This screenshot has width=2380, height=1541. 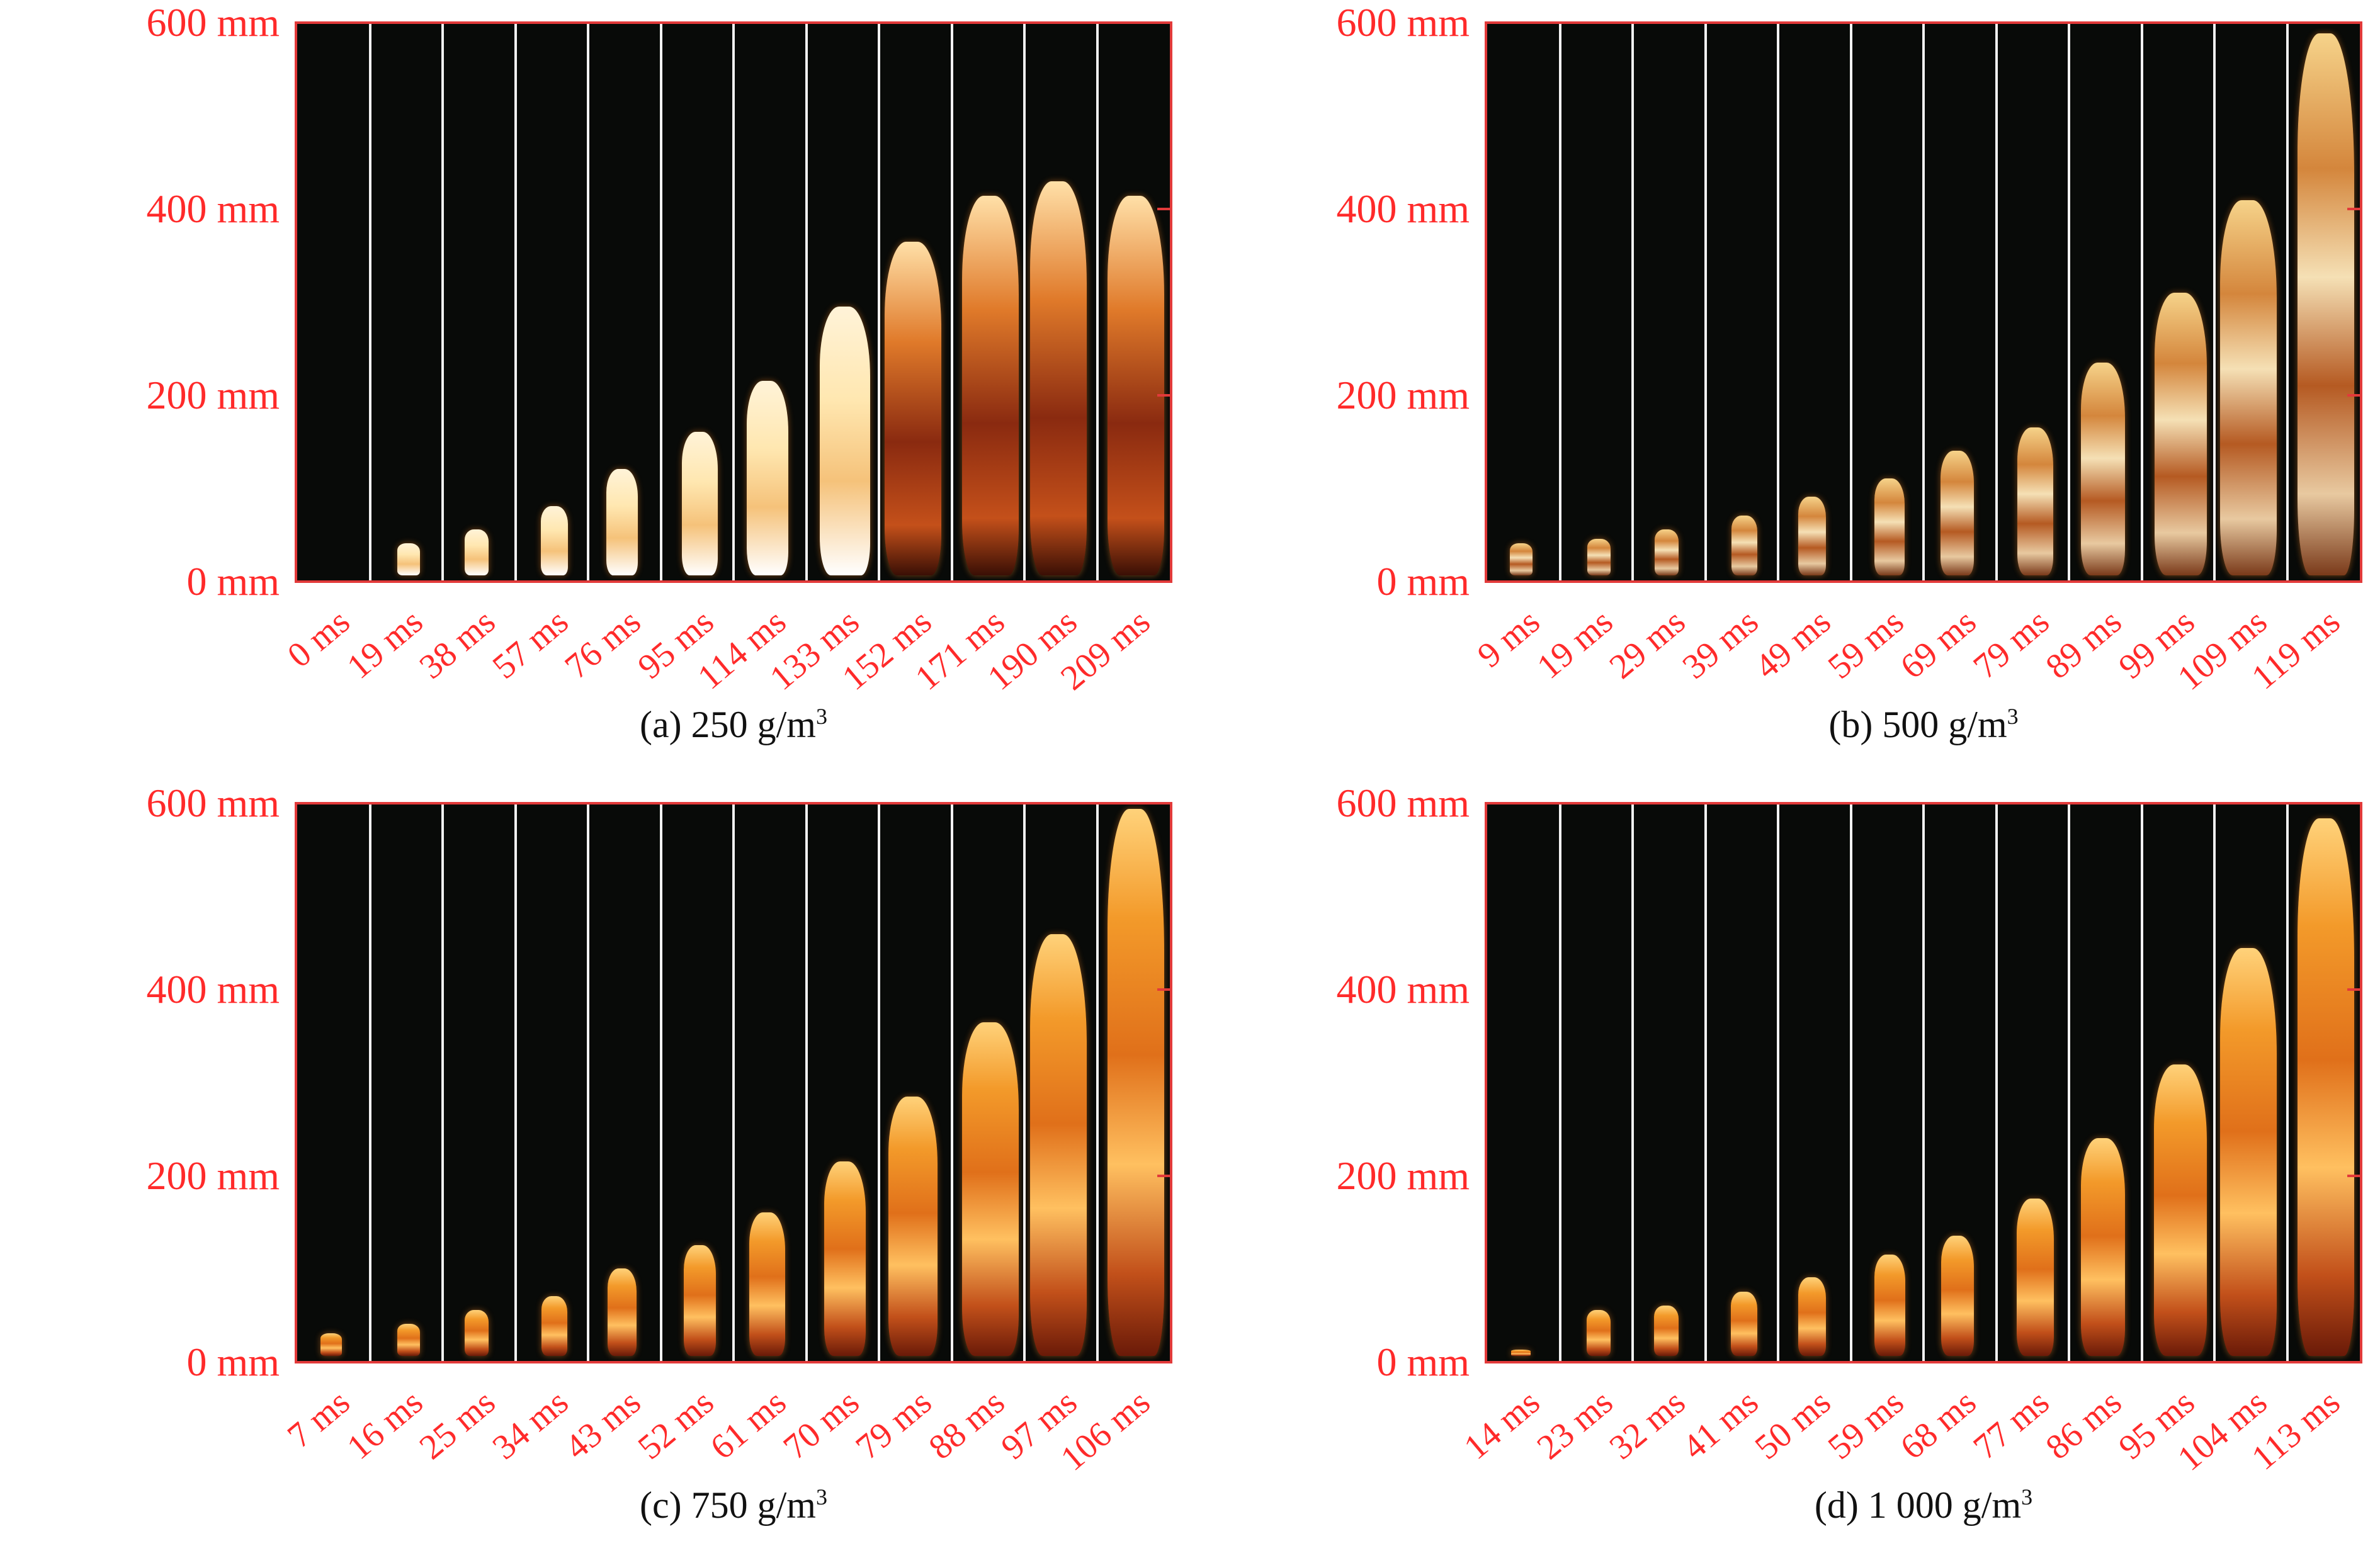 I want to click on panel-caption: (c) 750 g/m3, so click(x=733, y=1505).